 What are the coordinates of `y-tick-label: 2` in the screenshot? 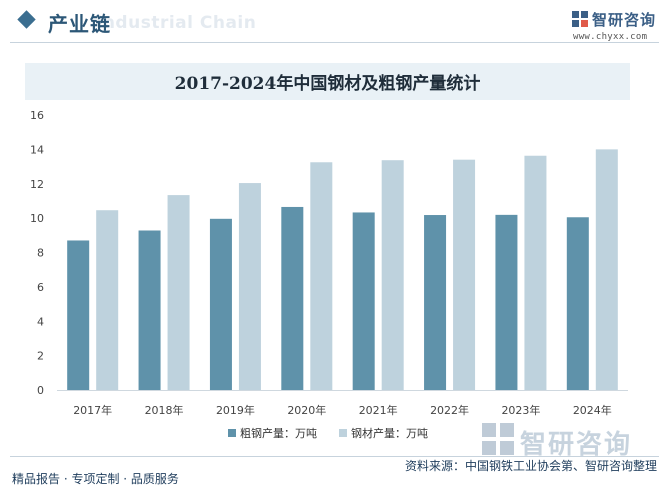 It's located at (40, 356).